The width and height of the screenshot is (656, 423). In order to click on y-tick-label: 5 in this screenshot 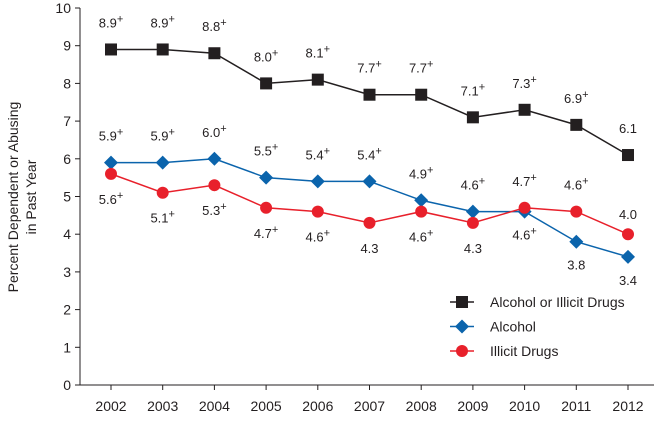, I will do `click(67, 197)`.